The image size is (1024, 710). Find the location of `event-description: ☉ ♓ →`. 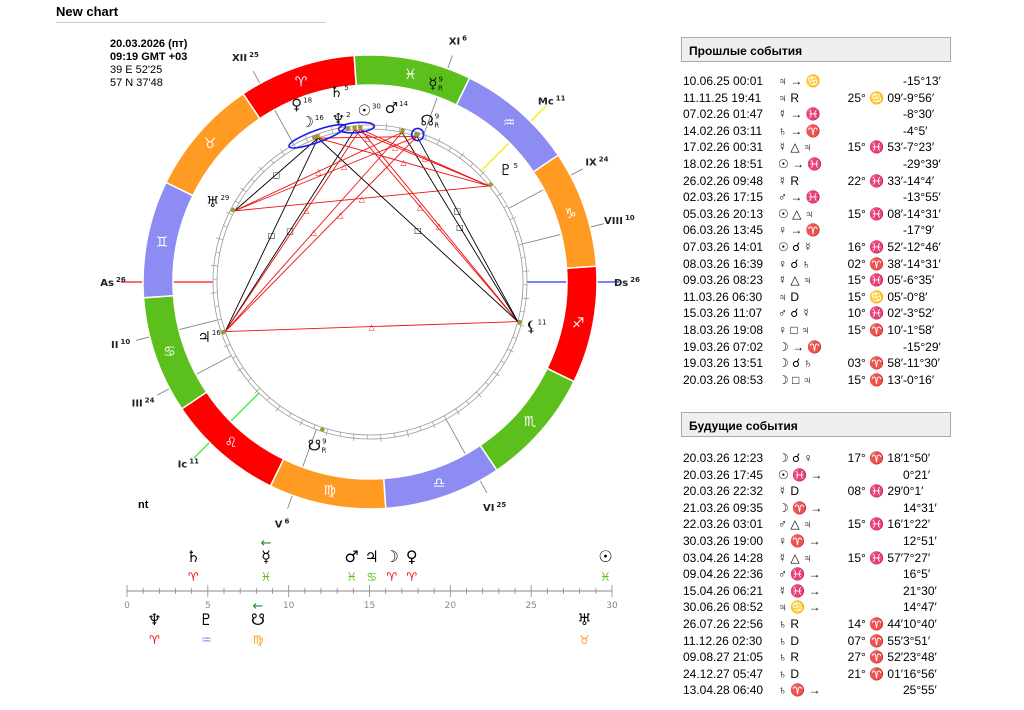

event-description: ☉ ♓ → is located at coordinates (800, 474).